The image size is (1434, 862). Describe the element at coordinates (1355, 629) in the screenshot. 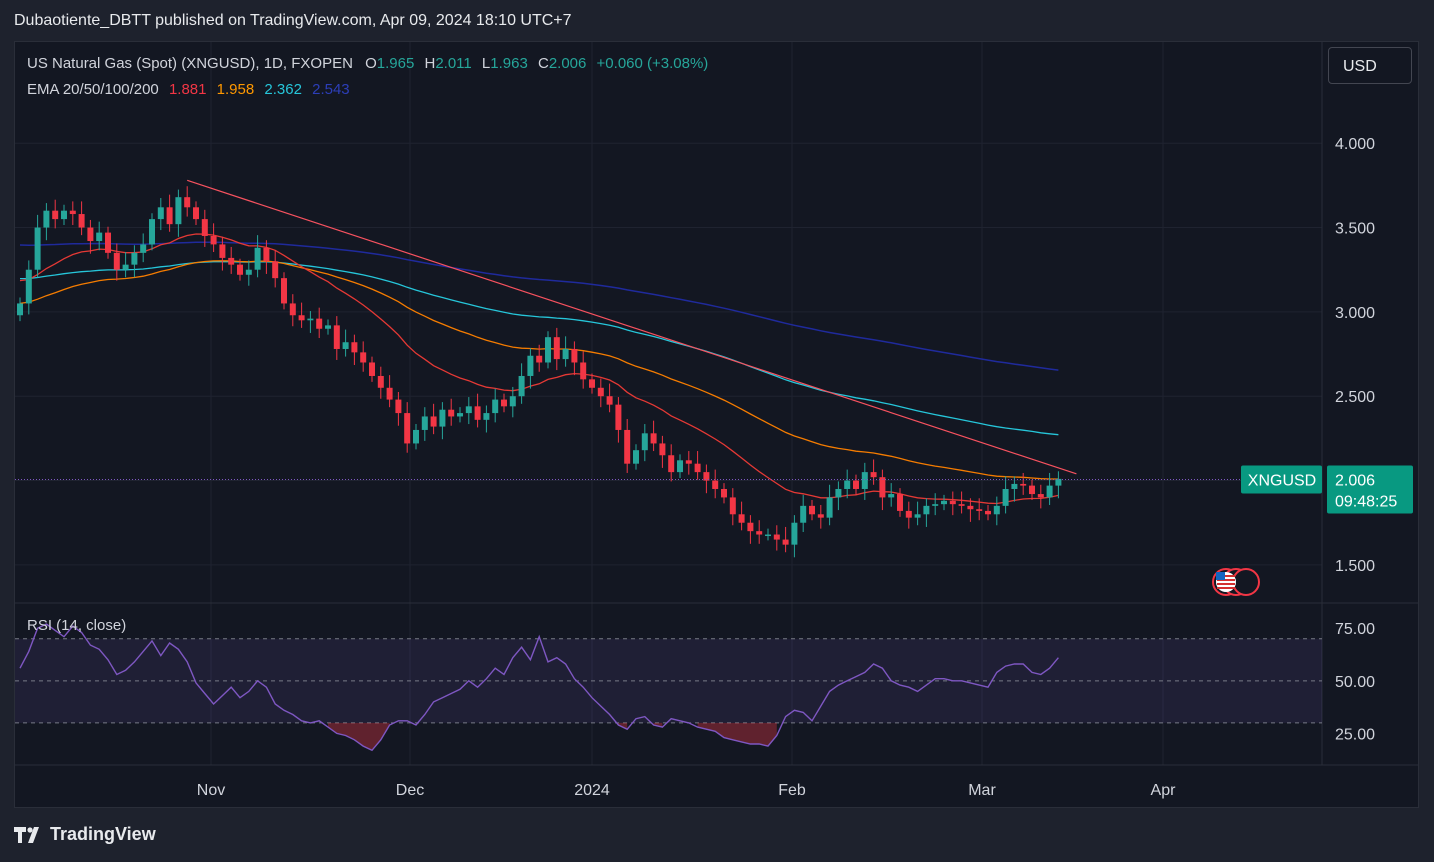

I see `rsi-axis-label: 75.00` at that location.